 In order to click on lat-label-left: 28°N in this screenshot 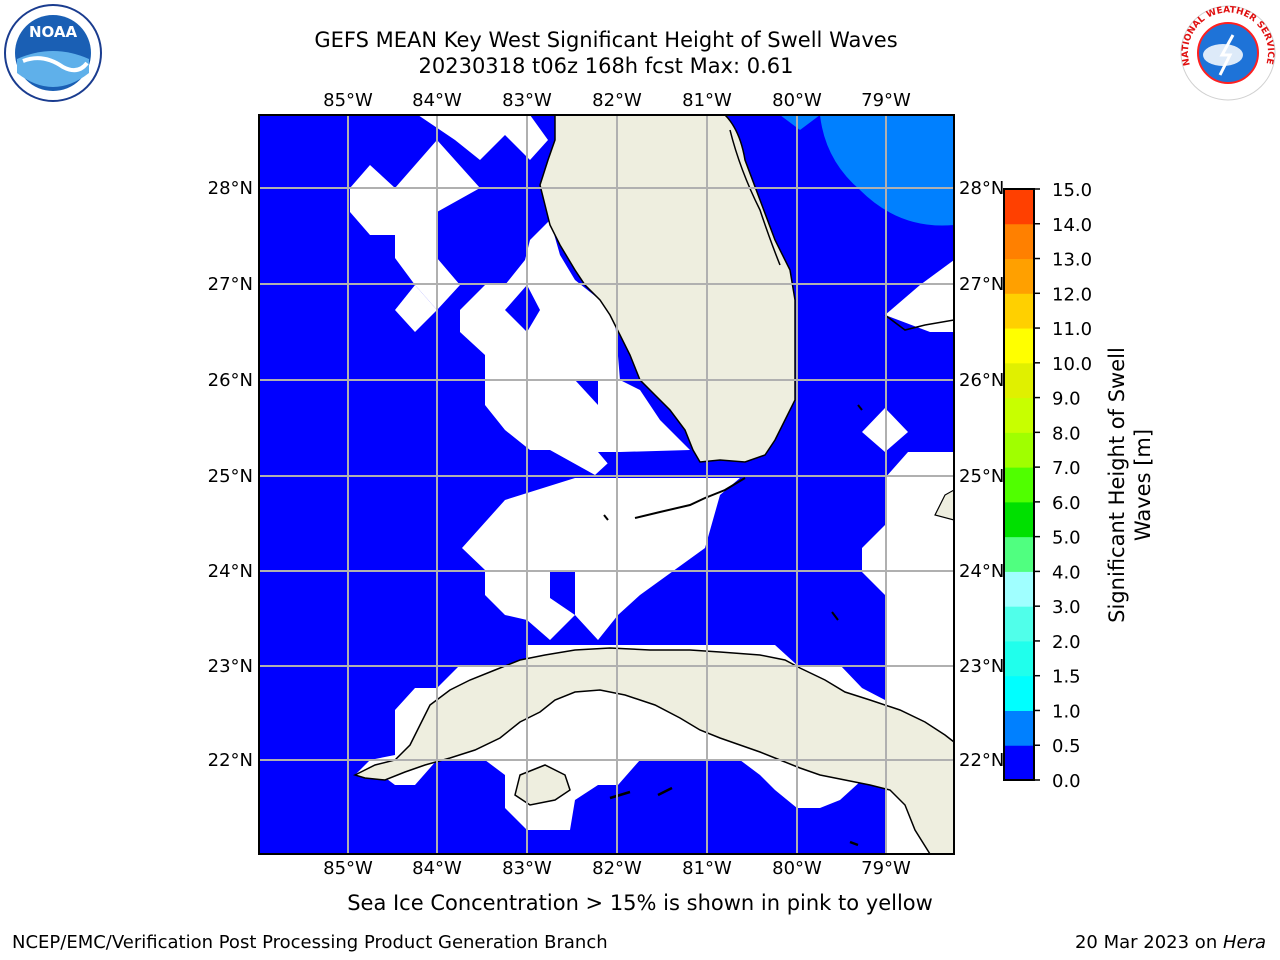, I will do `click(230, 188)`.